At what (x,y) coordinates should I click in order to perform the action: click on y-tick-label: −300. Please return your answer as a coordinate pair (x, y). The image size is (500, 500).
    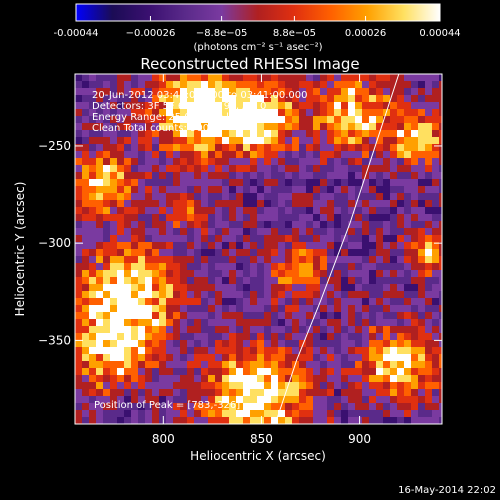
    Looking at the image, I should click on (54, 243).